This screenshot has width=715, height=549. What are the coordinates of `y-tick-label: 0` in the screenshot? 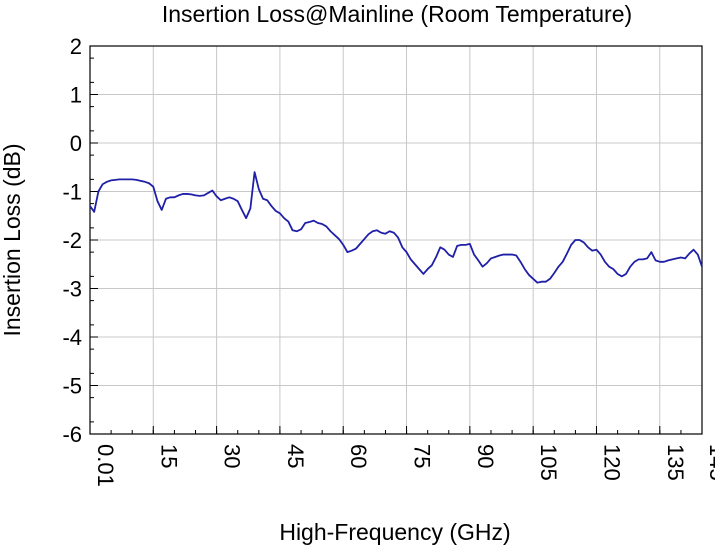 It's located at (76, 143).